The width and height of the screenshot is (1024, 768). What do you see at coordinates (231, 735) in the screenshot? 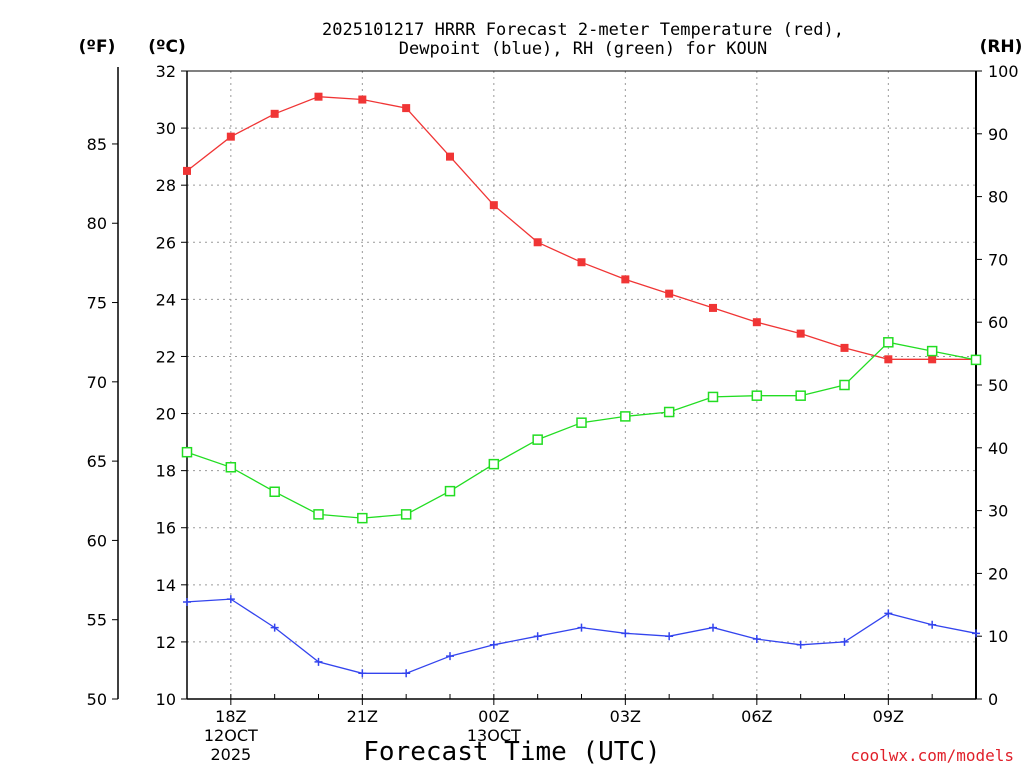
I see `x-tick-date: 12OCT` at bounding box center [231, 735].